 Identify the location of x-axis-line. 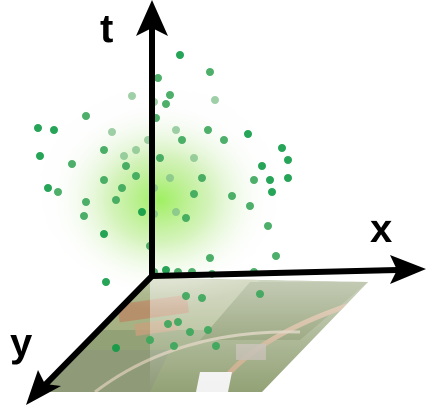
(275, 273).